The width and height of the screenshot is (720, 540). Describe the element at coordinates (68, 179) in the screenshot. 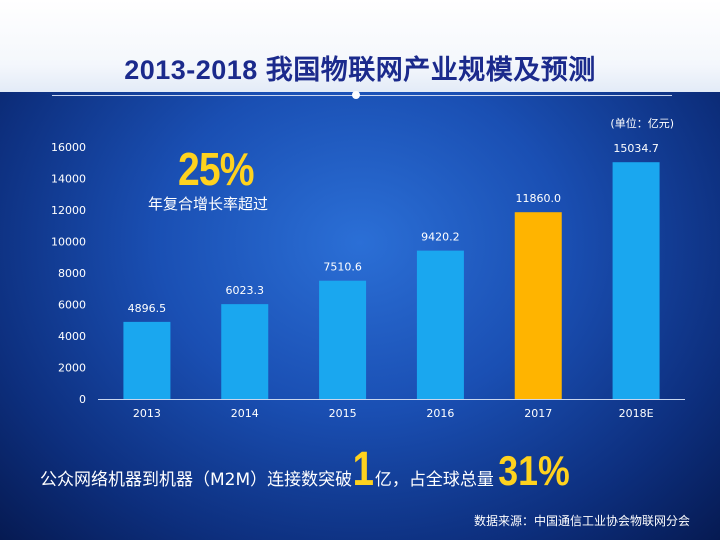

I see `y-tick-label: 14000` at that location.